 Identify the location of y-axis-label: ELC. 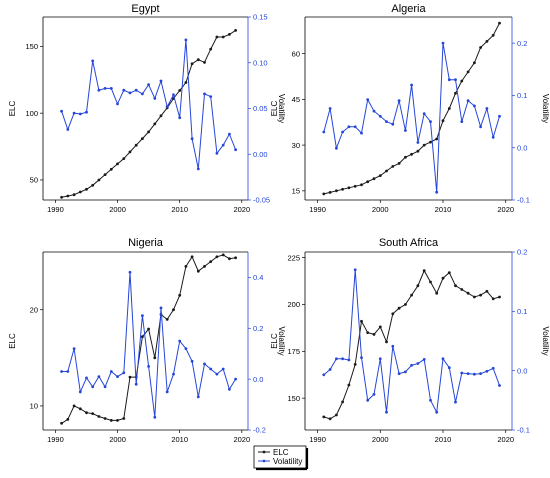
(12, 341).